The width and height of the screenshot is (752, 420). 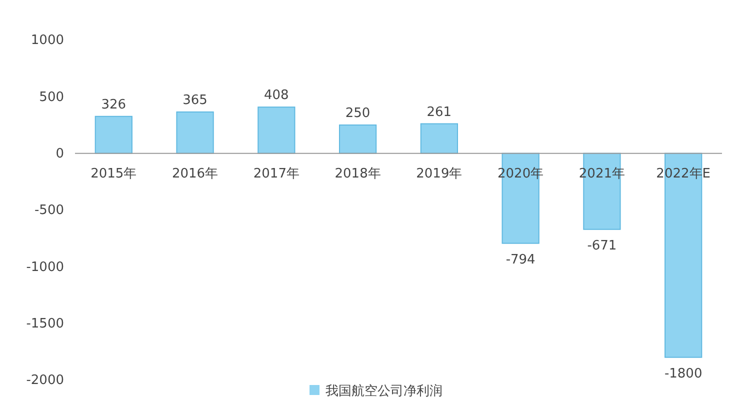 What do you see at coordinates (439, 174) in the screenshot?
I see `x-tick-label: 2019年` at bounding box center [439, 174].